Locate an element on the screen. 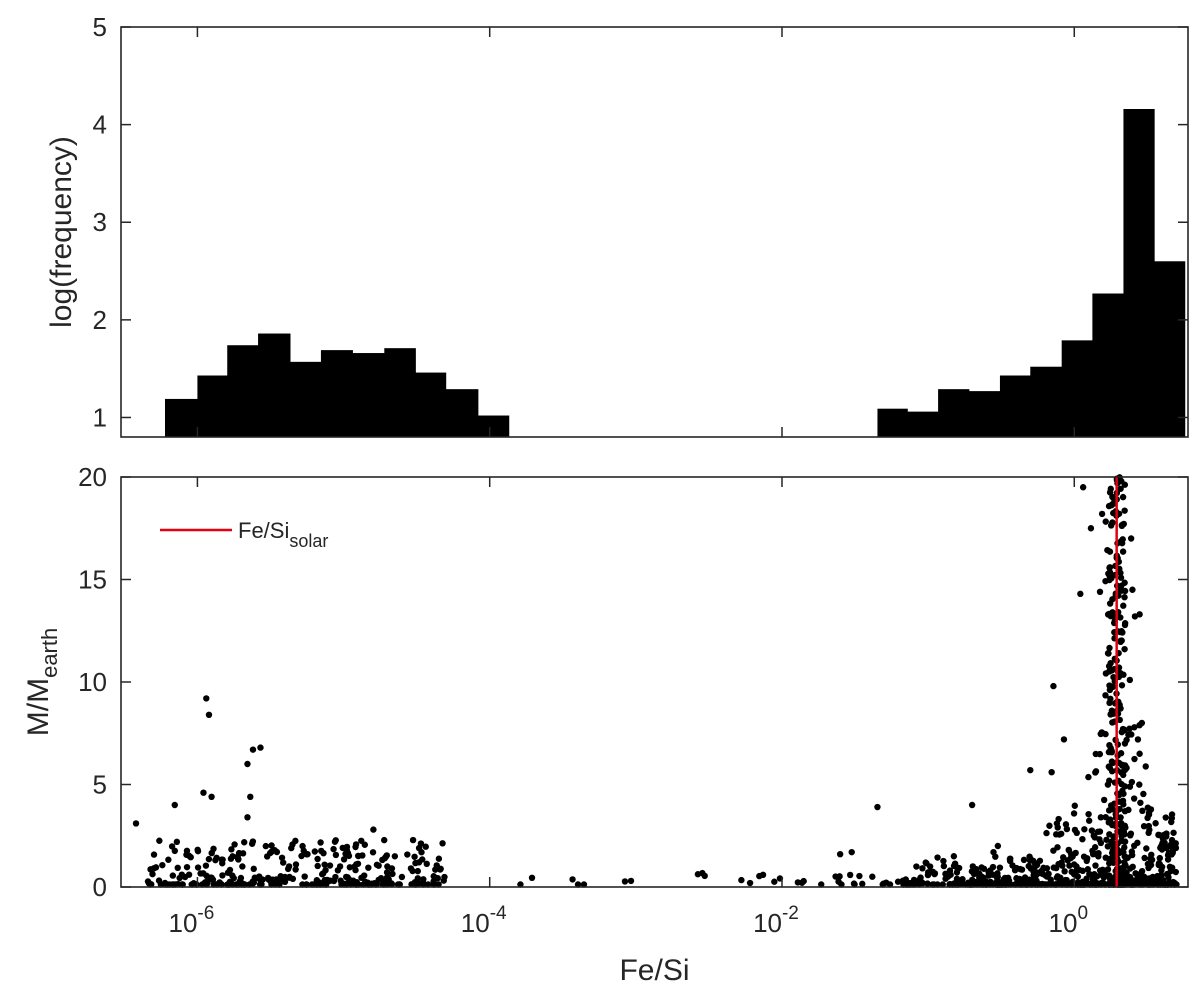 The width and height of the screenshot is (1200, 995). scatter-y-tick-label: 20 is located at coordinates (92, 477).